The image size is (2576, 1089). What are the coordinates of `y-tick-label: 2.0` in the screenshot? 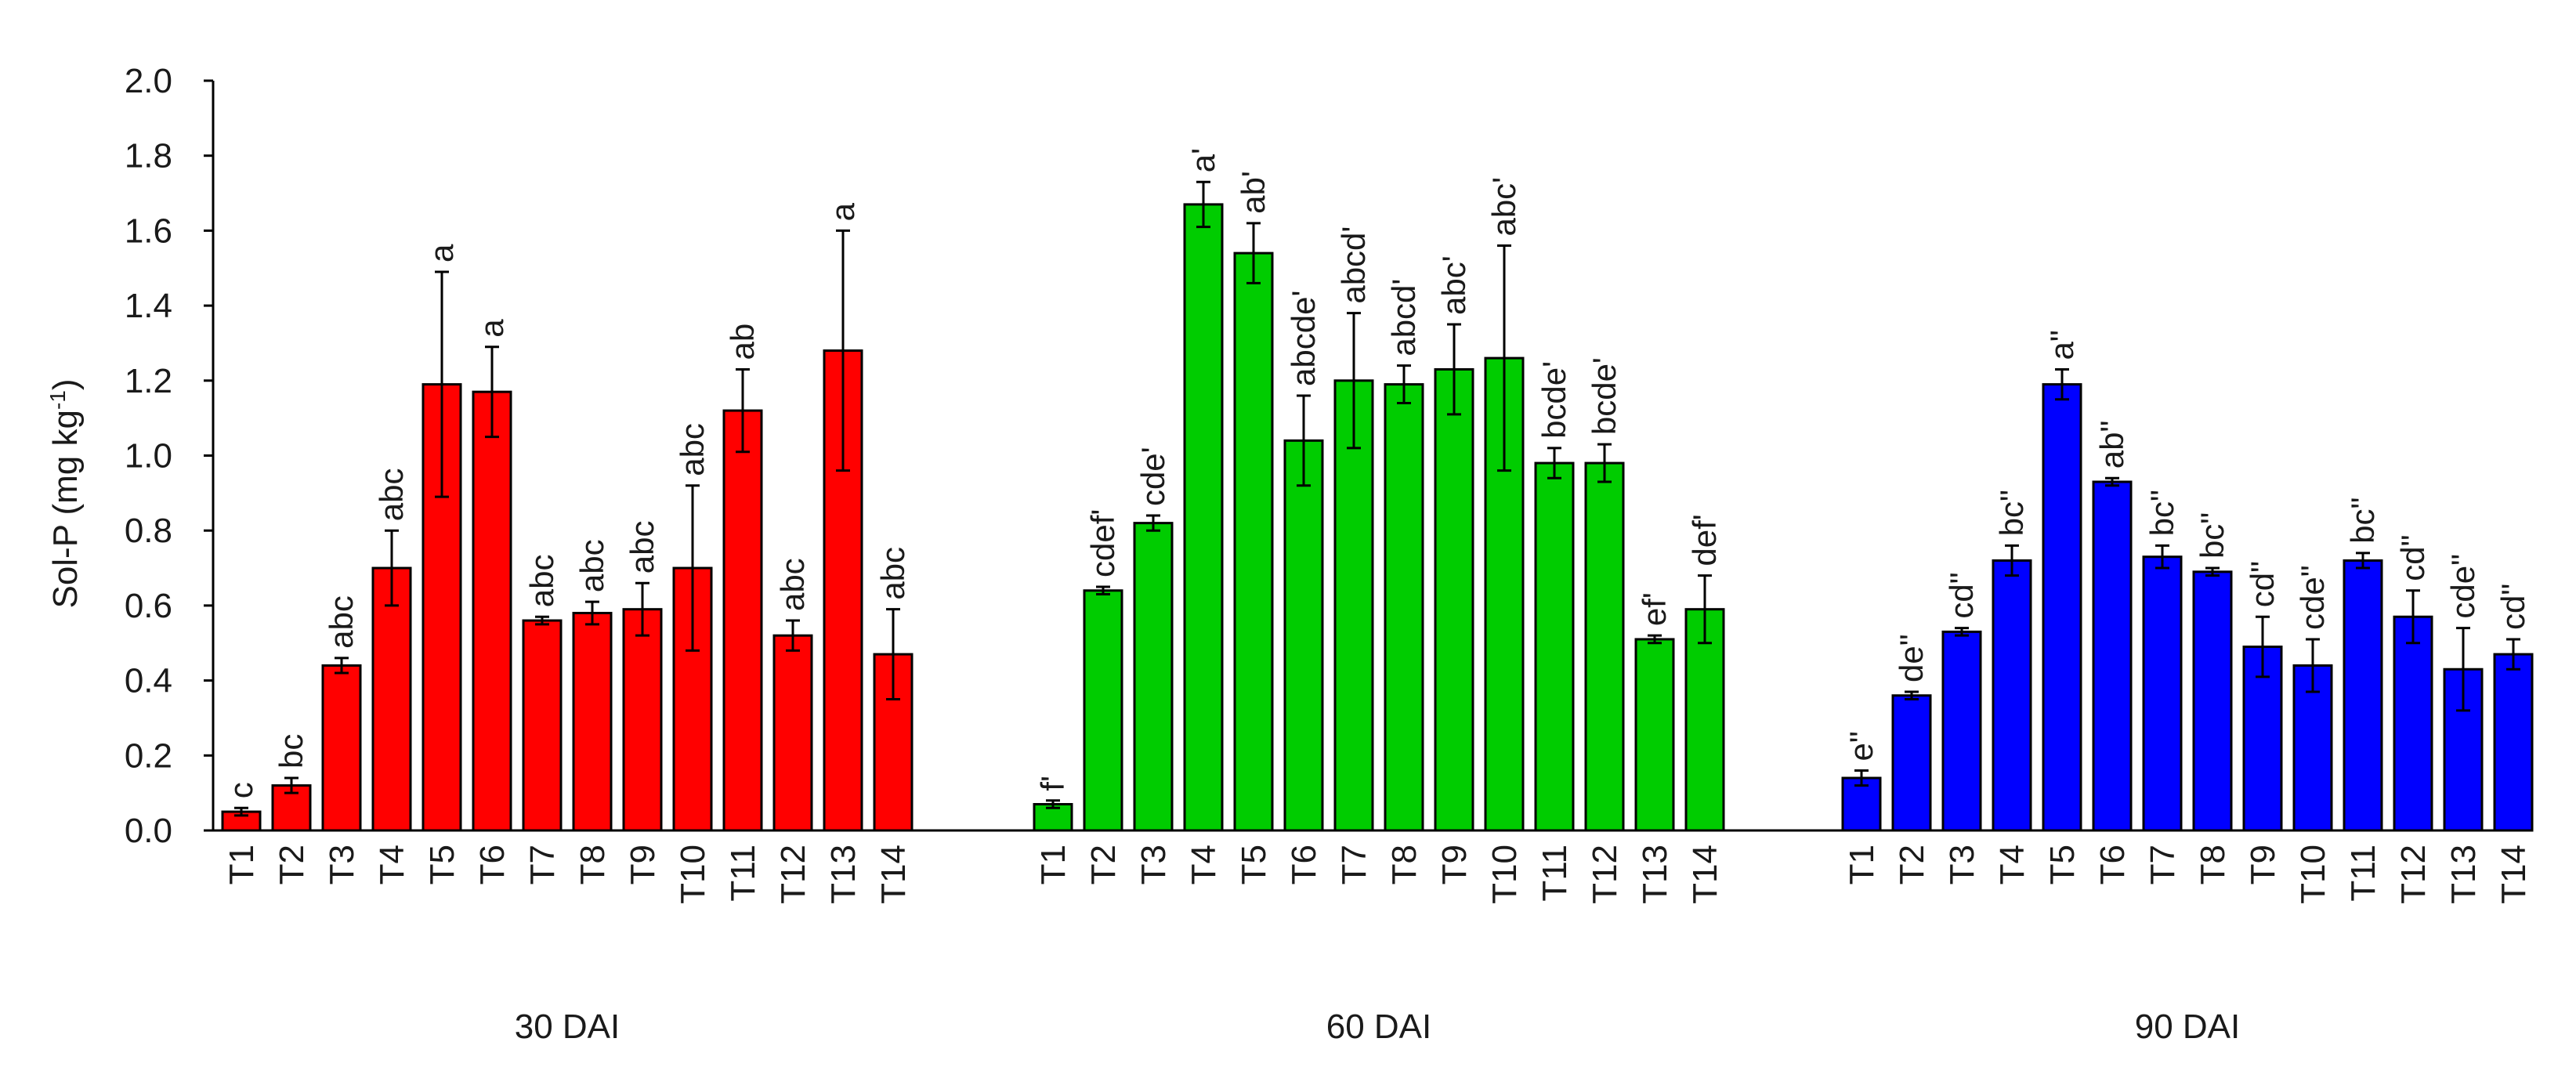 It's located at (149, 81).